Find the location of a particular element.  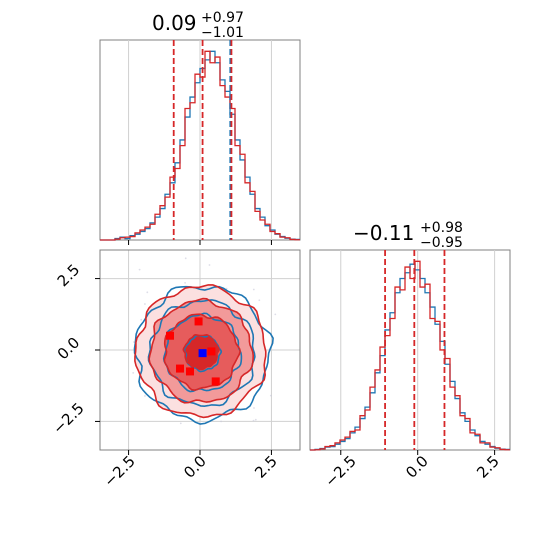

bl-xtick-label-1: 0.0 is located at coordinates (195, 467).